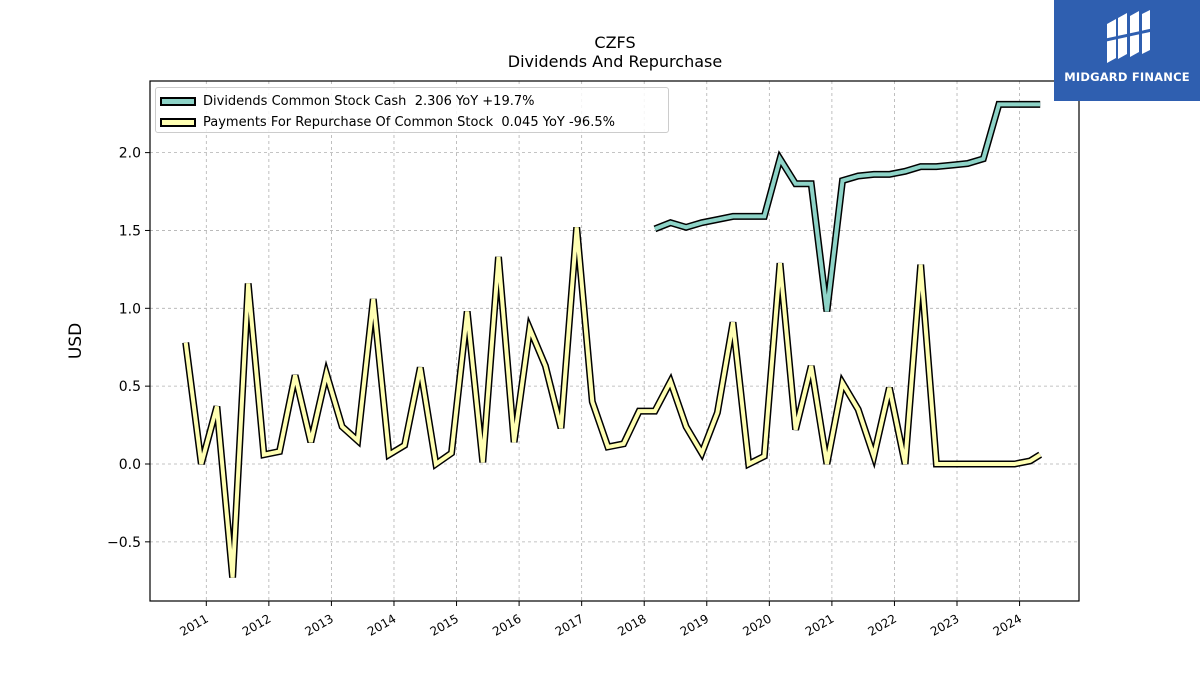  Describe the element at coordinates (819, 624) in the screenshot. I see `x-tick-label: 2021` at that location.